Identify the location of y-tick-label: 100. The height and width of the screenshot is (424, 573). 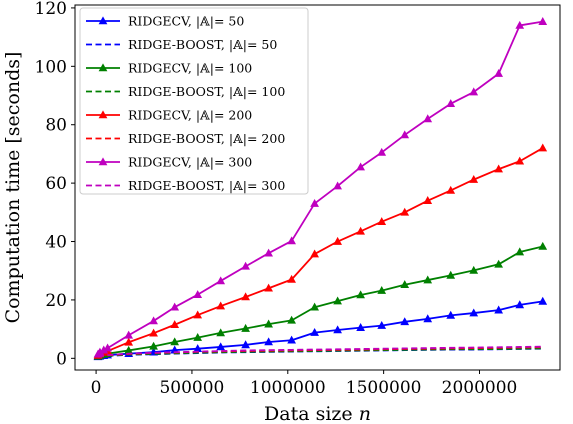
(51, 67).